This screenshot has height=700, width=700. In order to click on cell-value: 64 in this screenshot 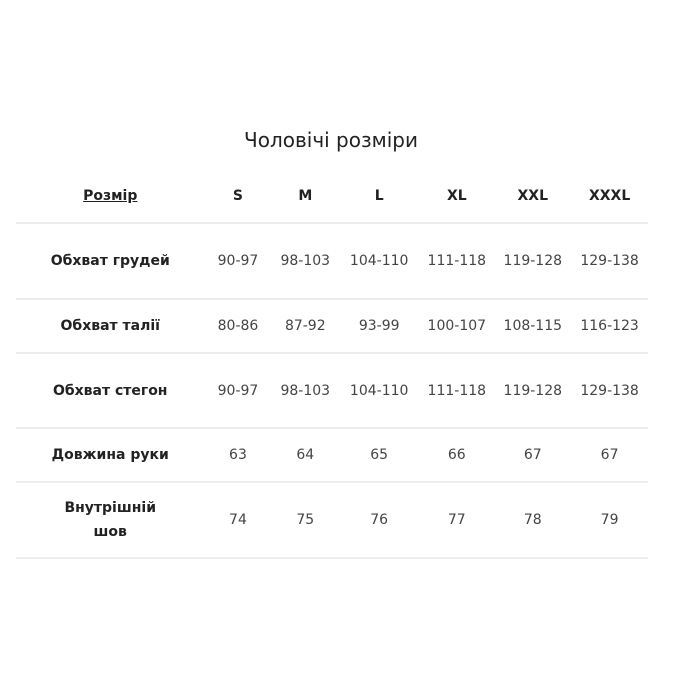, I will do `click(305, 454)`.